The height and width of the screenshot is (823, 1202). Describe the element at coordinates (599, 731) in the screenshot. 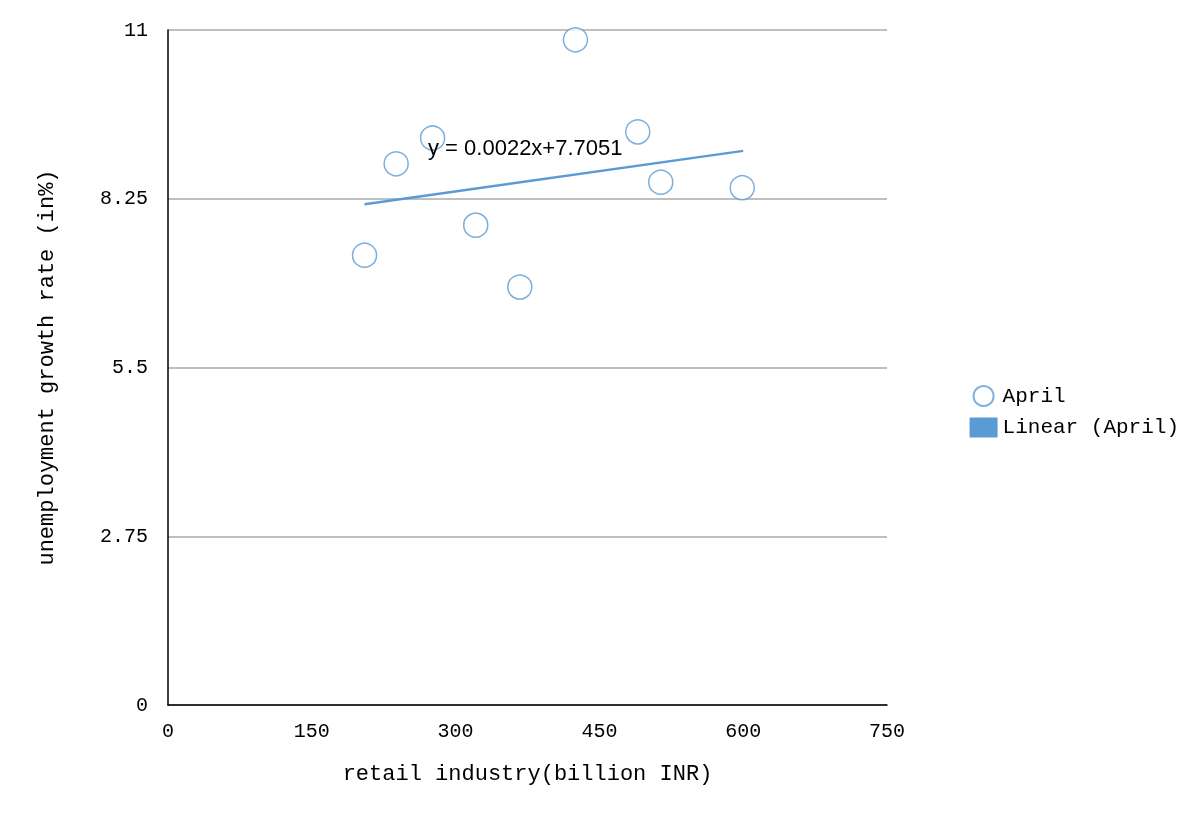

I see `x-tick-label: 450` at that location.